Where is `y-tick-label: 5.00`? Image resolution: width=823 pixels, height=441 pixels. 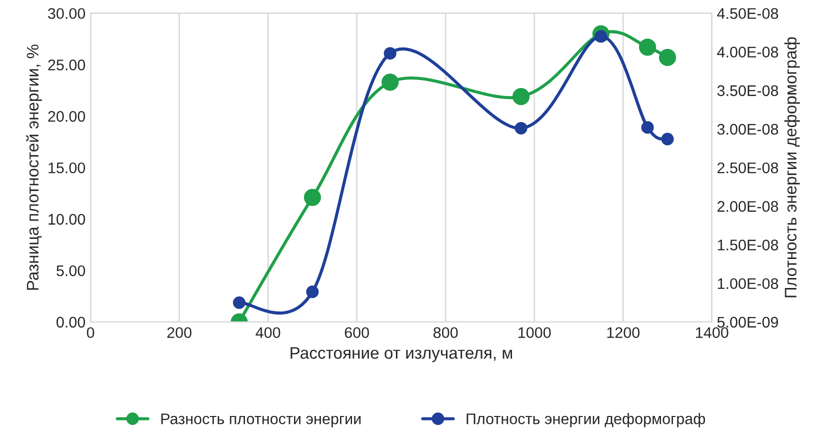
y-tick-label: 5.00 is located at coordinates (71, 270).